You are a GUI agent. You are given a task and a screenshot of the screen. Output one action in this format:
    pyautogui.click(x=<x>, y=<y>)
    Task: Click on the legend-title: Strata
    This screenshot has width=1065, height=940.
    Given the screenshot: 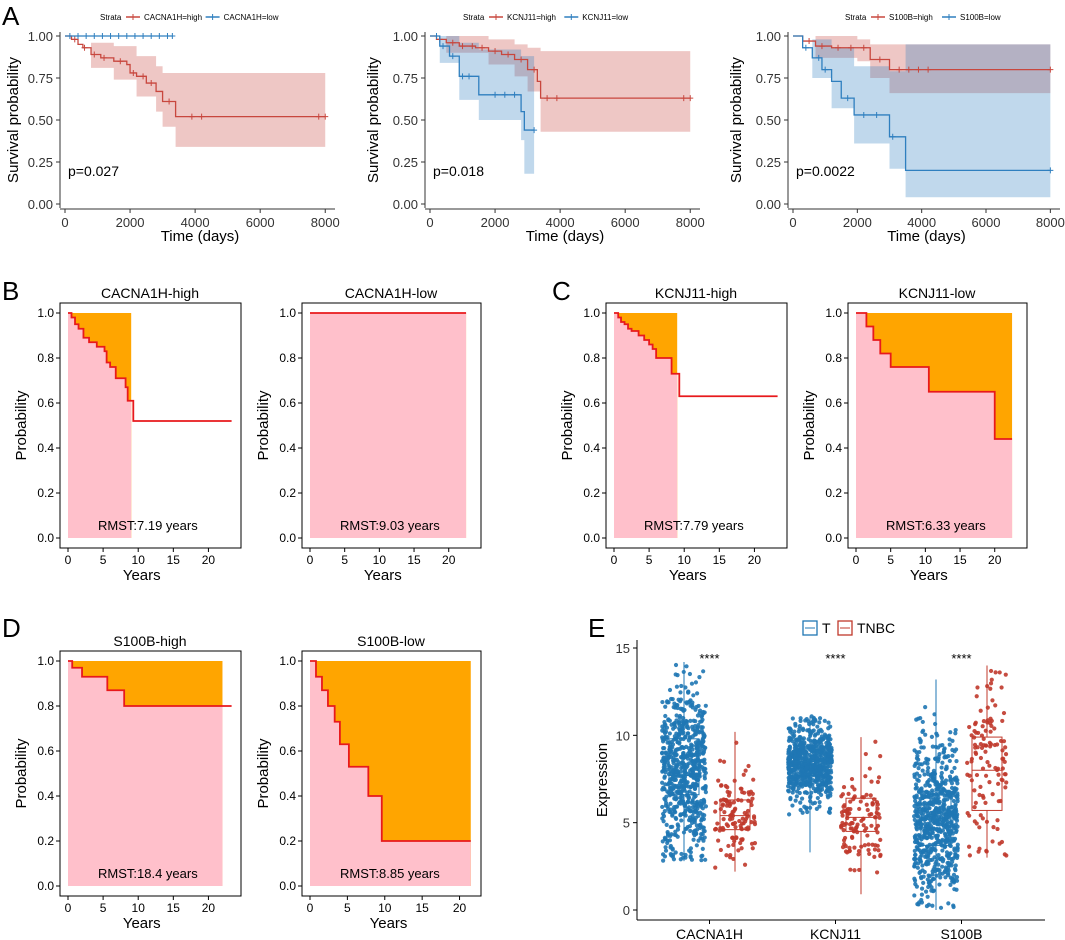 What is the action you would take?
    pyautogui.click(x=111, y=17)
    